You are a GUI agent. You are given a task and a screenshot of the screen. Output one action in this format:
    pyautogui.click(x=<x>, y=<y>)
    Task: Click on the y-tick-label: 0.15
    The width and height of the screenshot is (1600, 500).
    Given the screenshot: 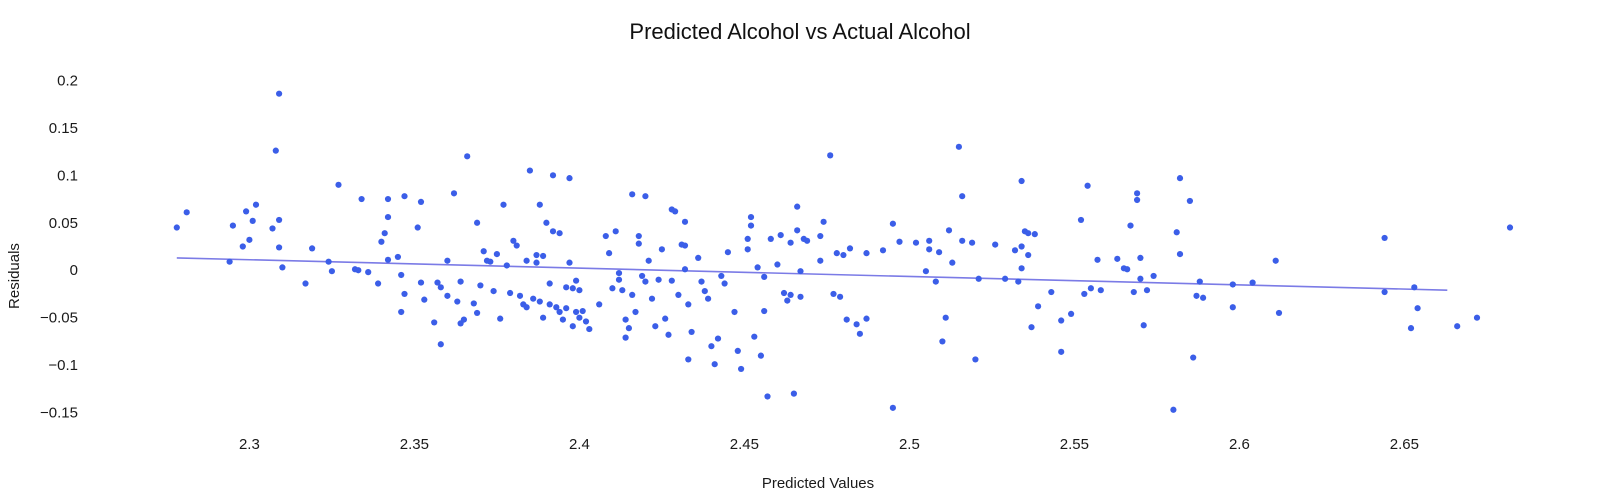 What is the action you would take?
    pyautogui.click(x=63, y=128)
    